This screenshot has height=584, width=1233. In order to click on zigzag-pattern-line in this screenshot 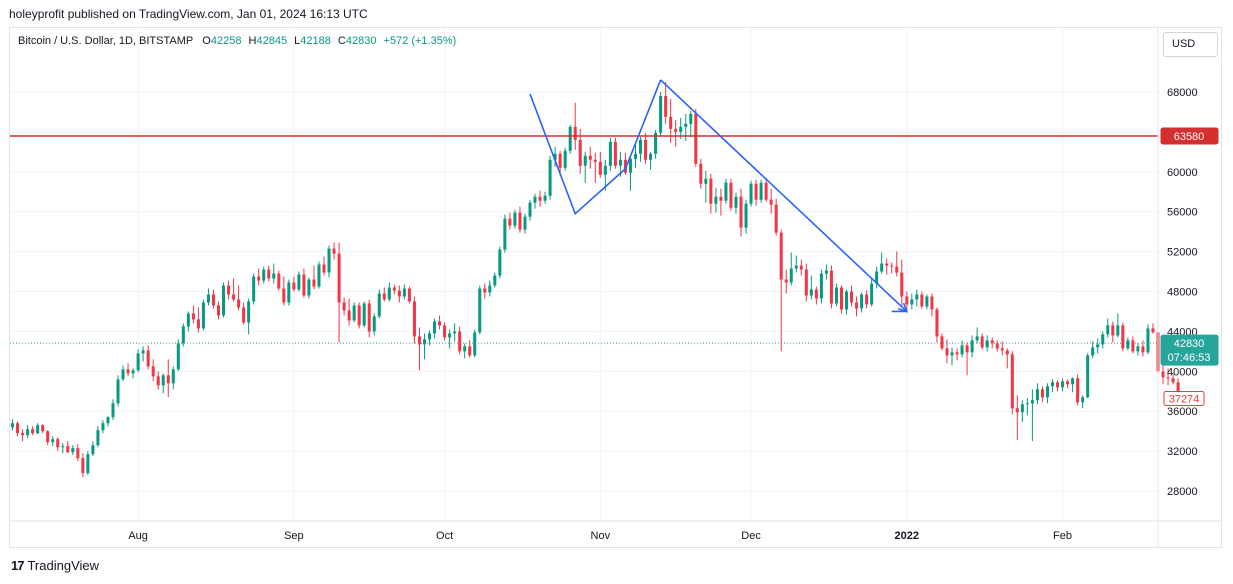, I will do `click(595, 147)`.